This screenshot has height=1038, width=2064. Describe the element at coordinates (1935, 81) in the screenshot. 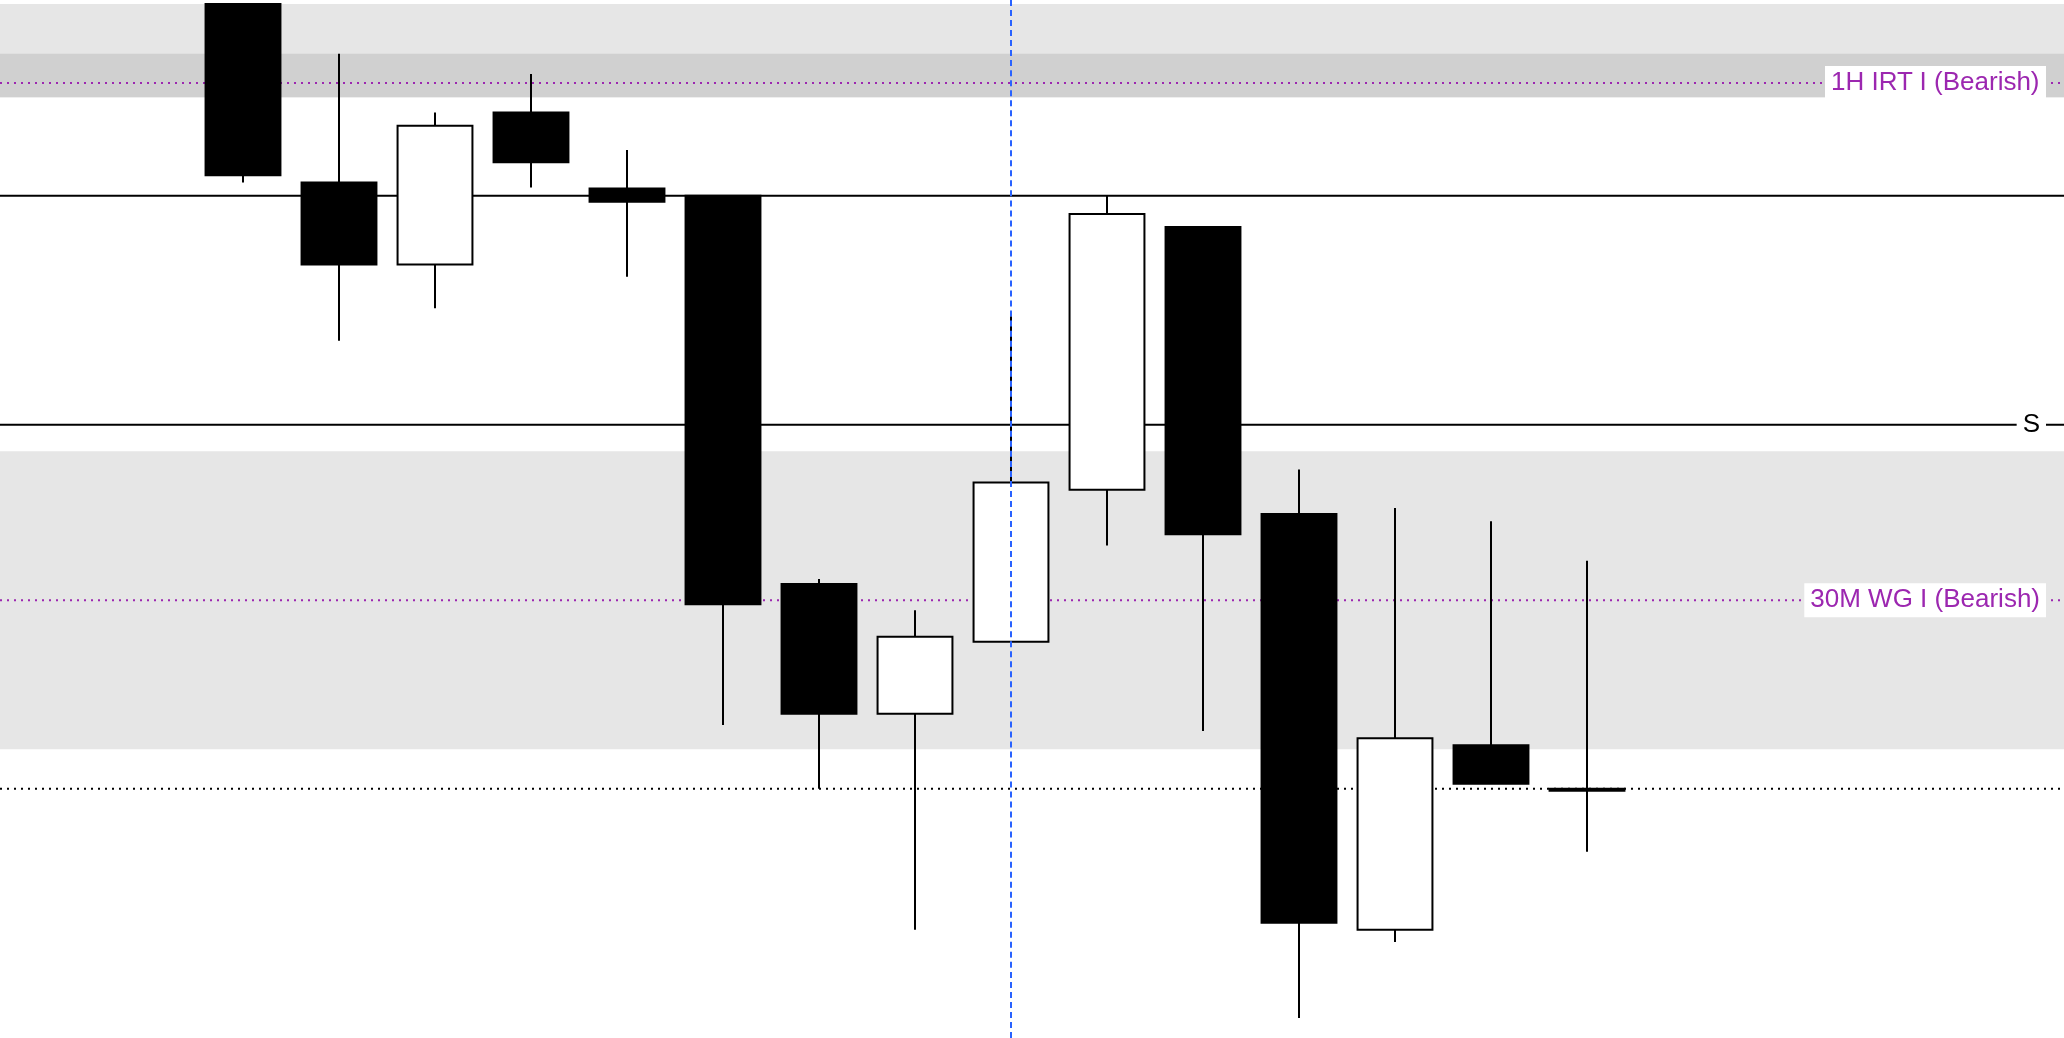

I see `ref-line-label: 1H IRT I (Bearish)` at that location.